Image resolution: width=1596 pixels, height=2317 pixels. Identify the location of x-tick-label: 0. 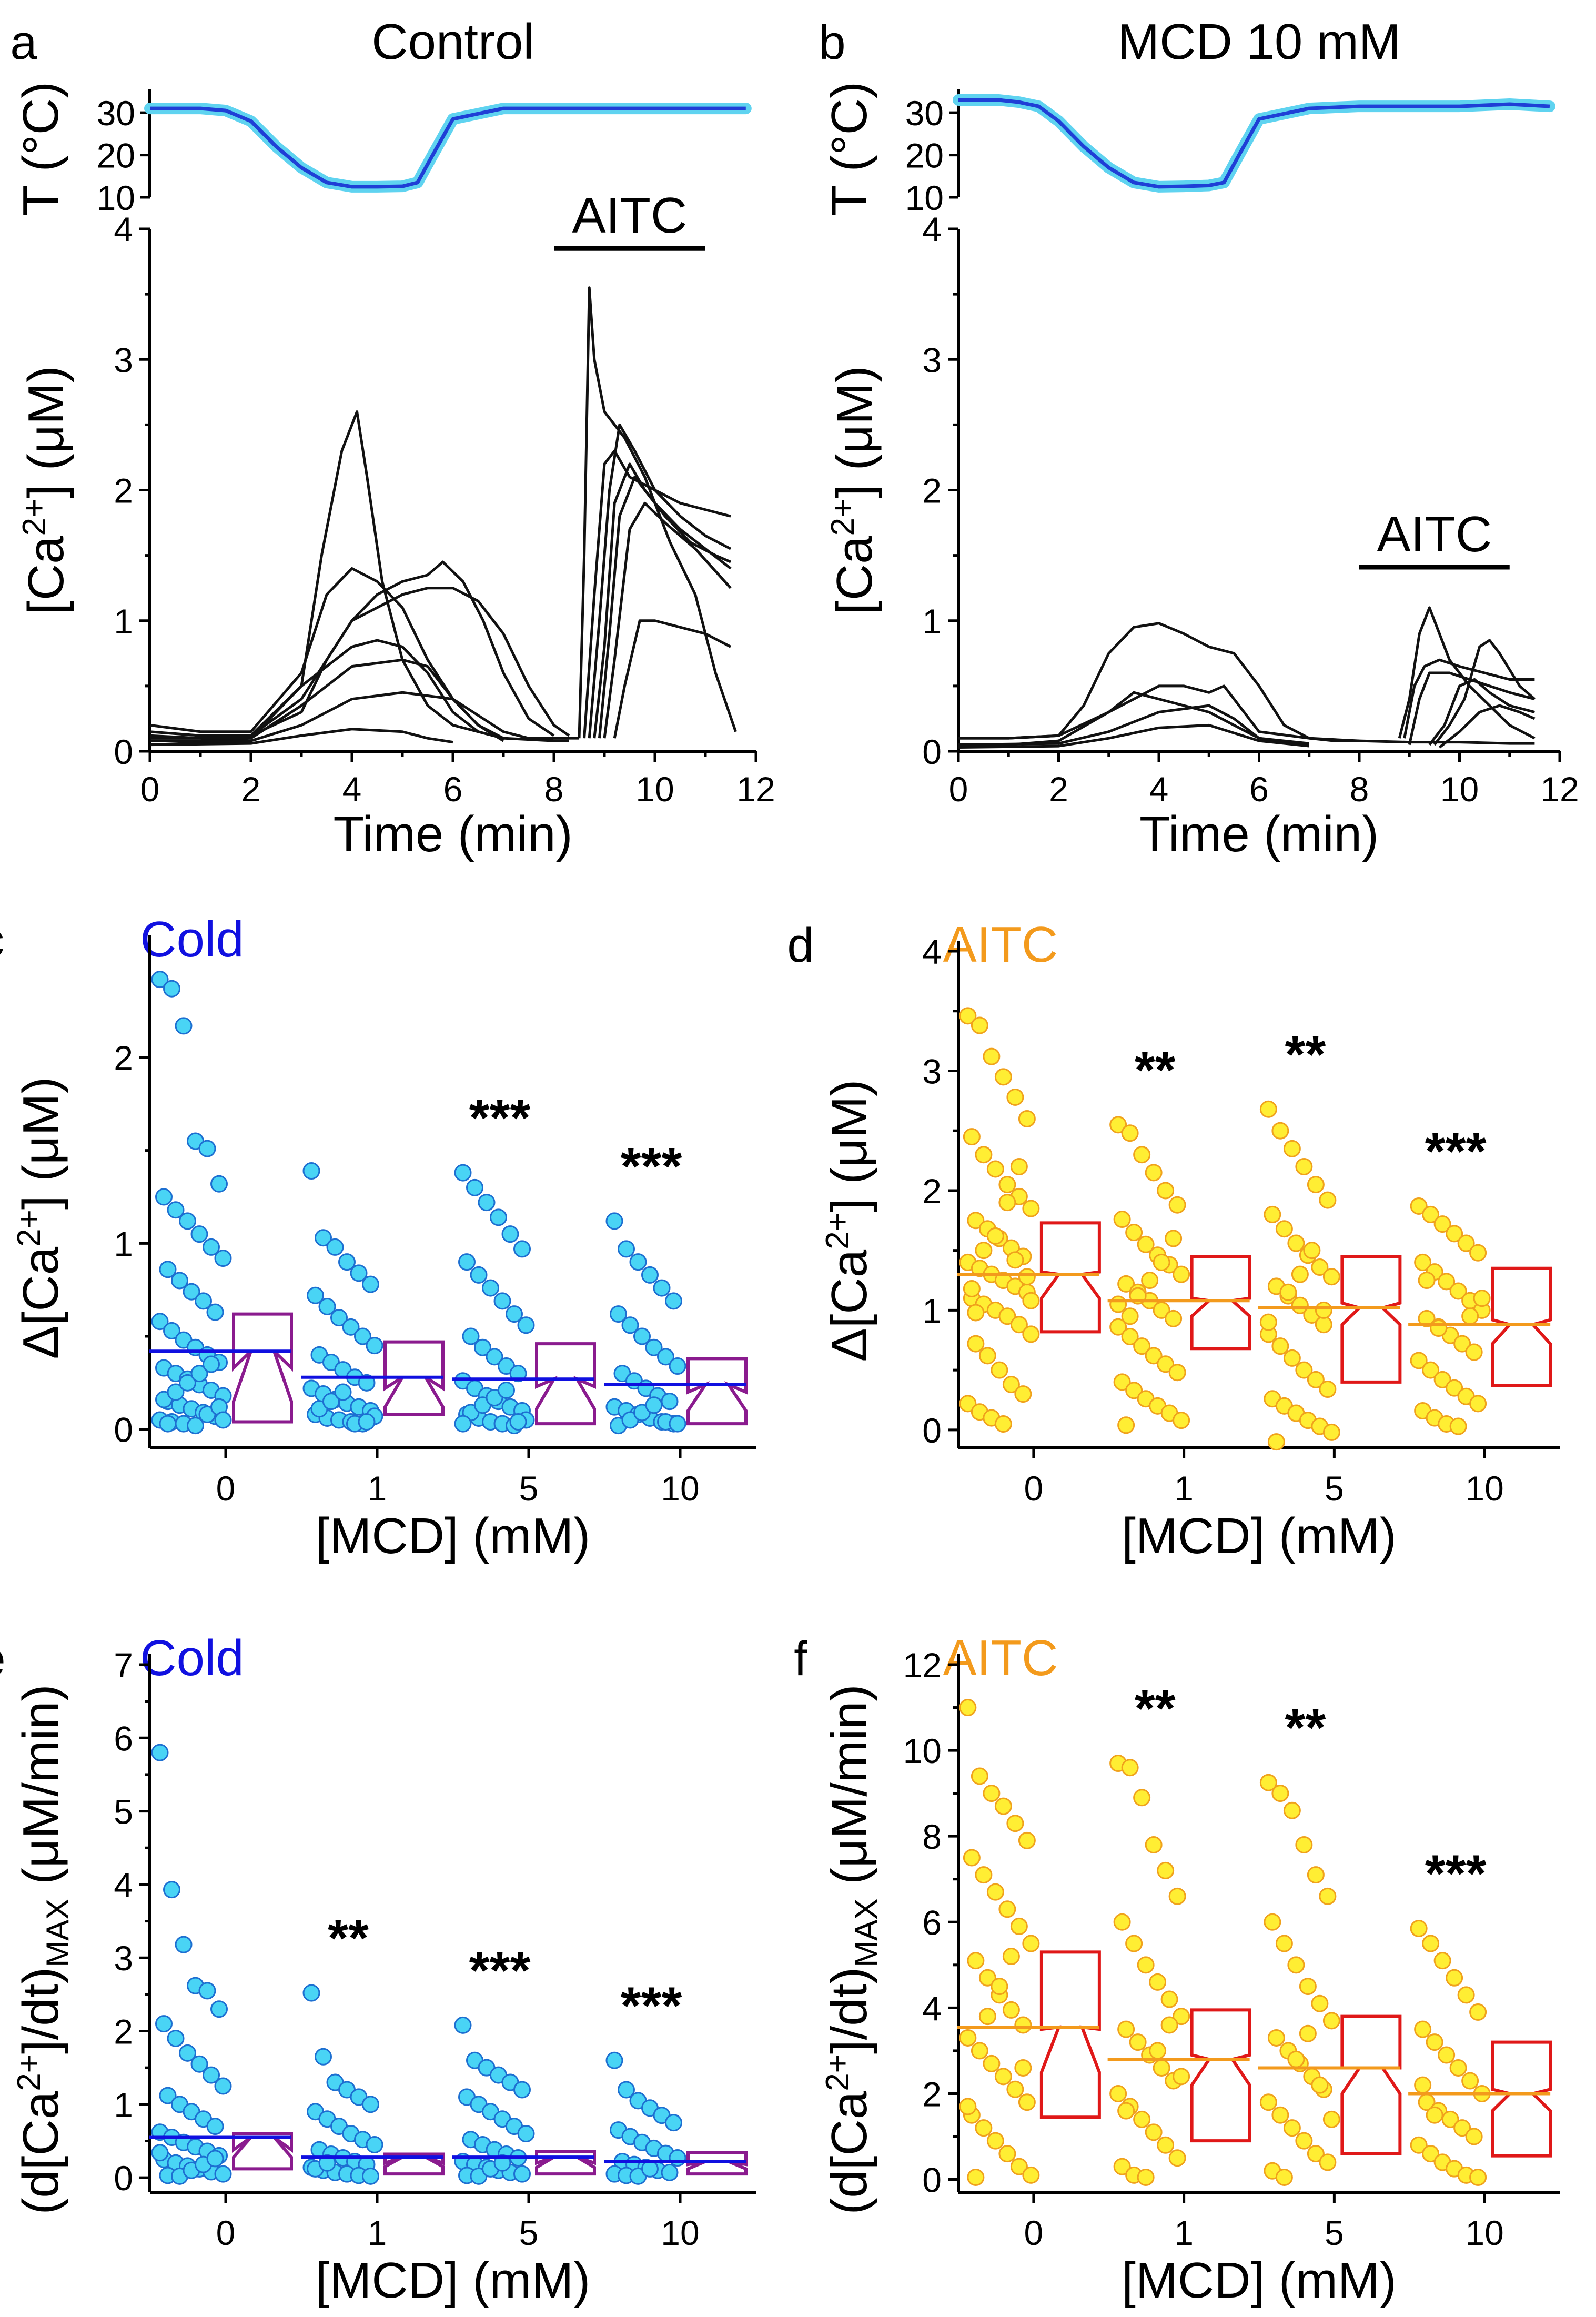
(226, 1488).